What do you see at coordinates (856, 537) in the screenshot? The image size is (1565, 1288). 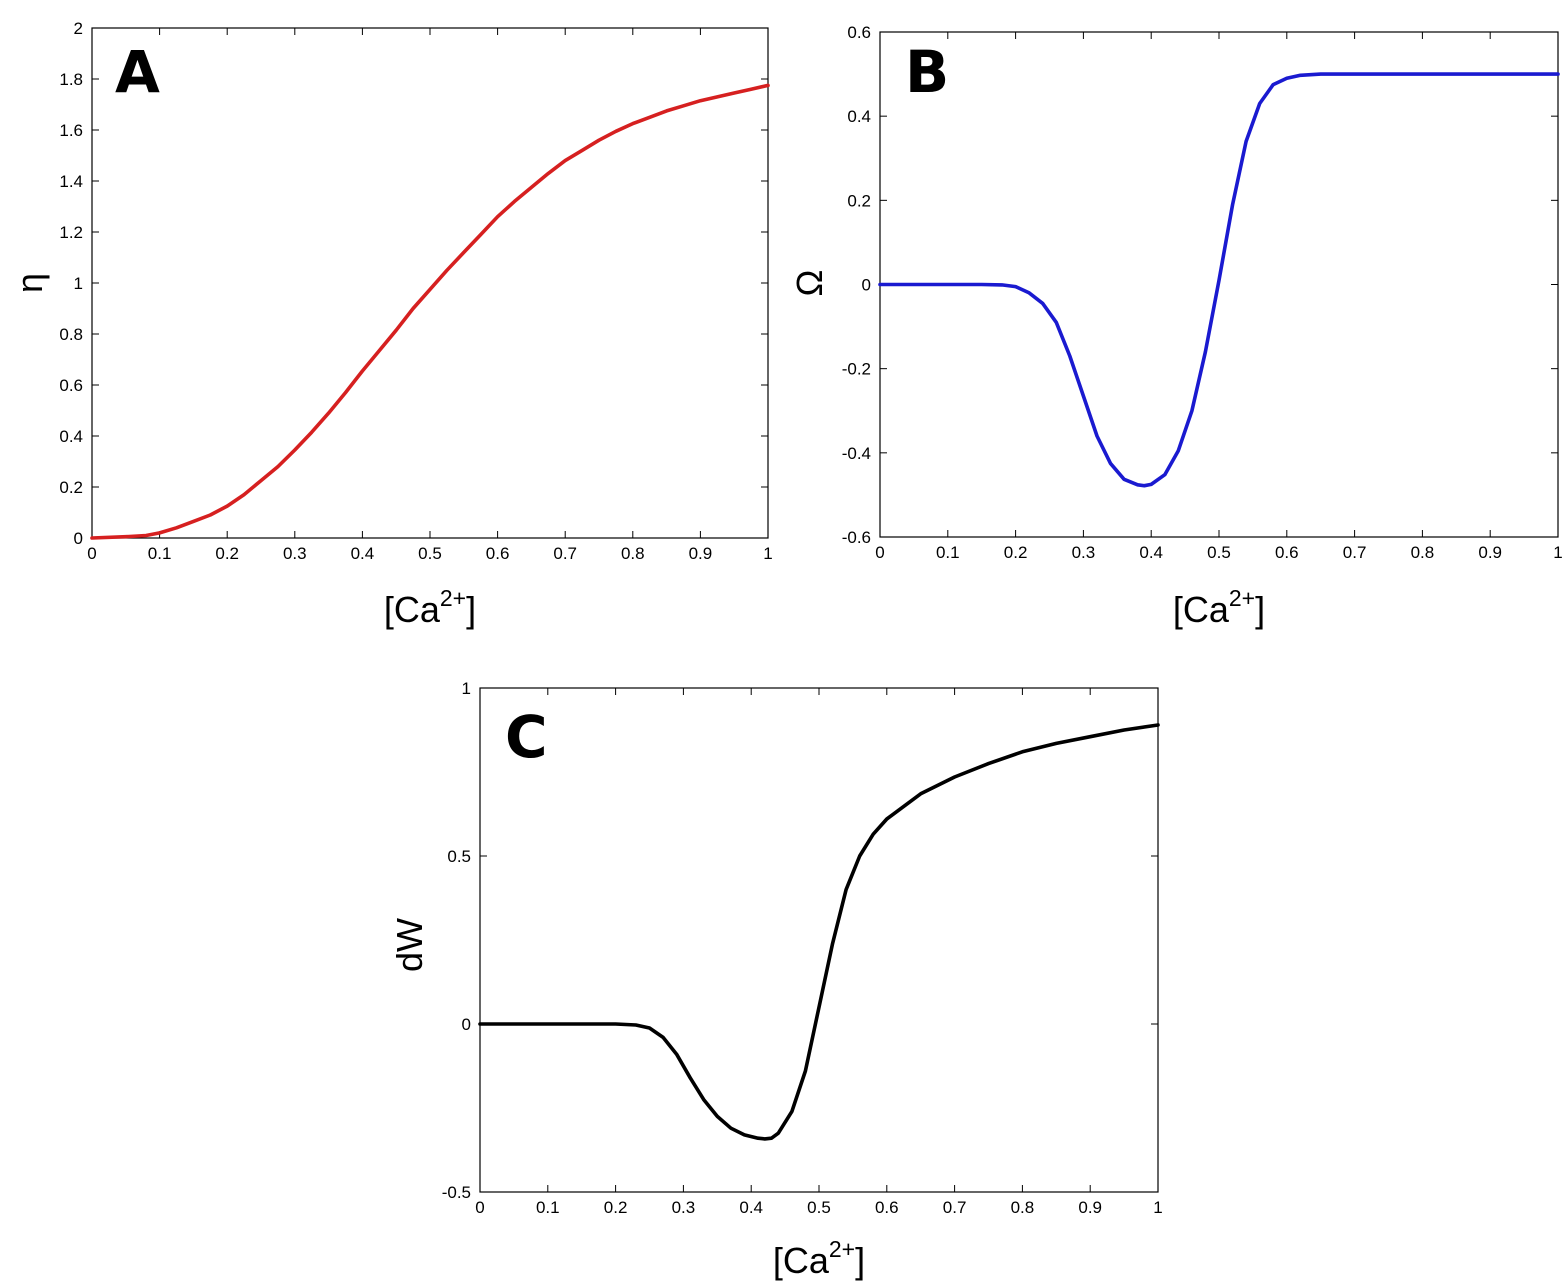 I see `y-tick-label: -0.6` at bounding box center [856, 537].